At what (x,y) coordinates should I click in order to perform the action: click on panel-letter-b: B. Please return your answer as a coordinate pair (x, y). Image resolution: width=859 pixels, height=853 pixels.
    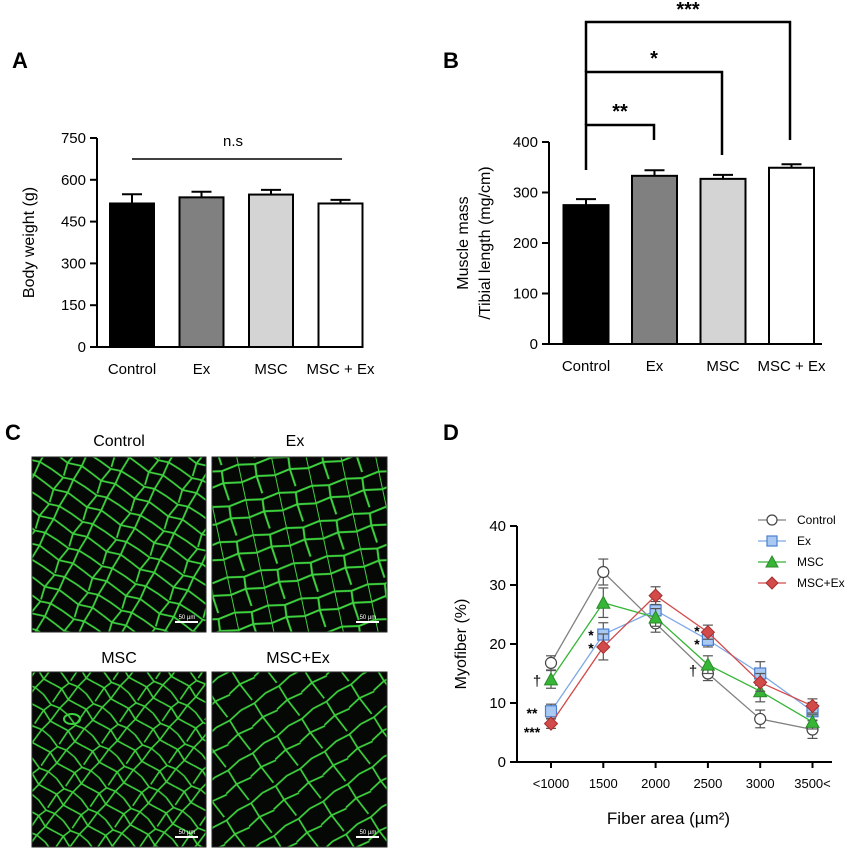
    Looking at the image, I should click on (451, 60).